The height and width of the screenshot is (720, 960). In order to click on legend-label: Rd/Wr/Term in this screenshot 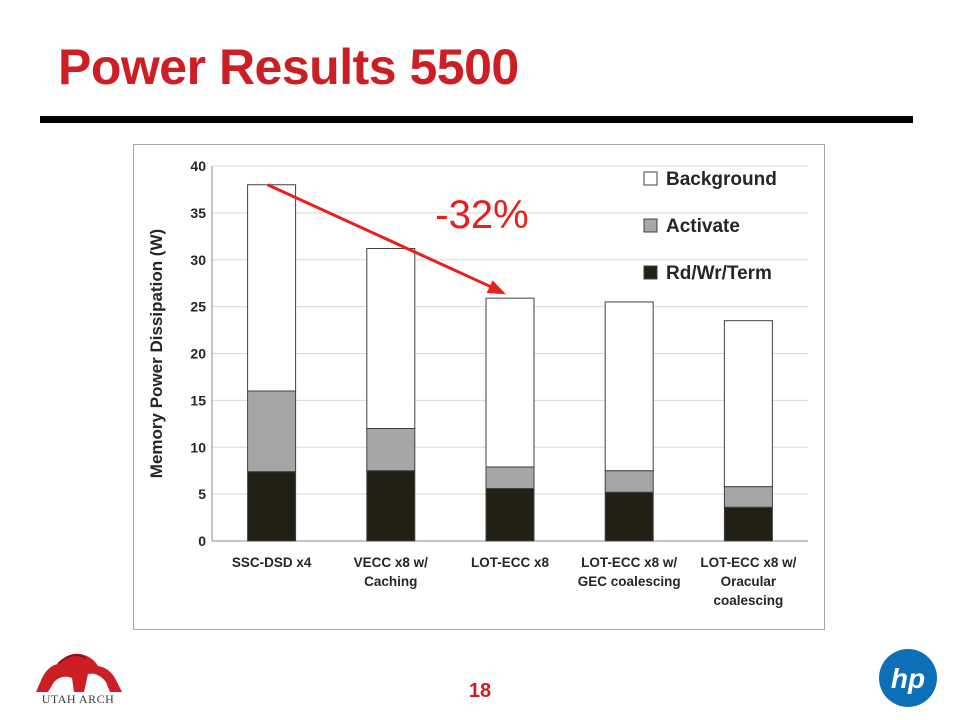, I will do `click(719, 273)`.